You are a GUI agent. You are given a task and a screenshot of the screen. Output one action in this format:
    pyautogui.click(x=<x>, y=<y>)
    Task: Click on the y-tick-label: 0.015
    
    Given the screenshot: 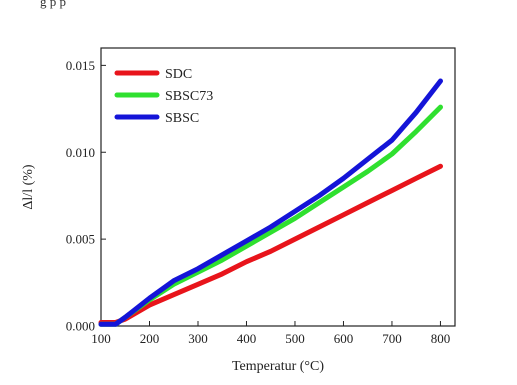 What is the action you would take?
    pyautogui.click(x=80, y=65)
    